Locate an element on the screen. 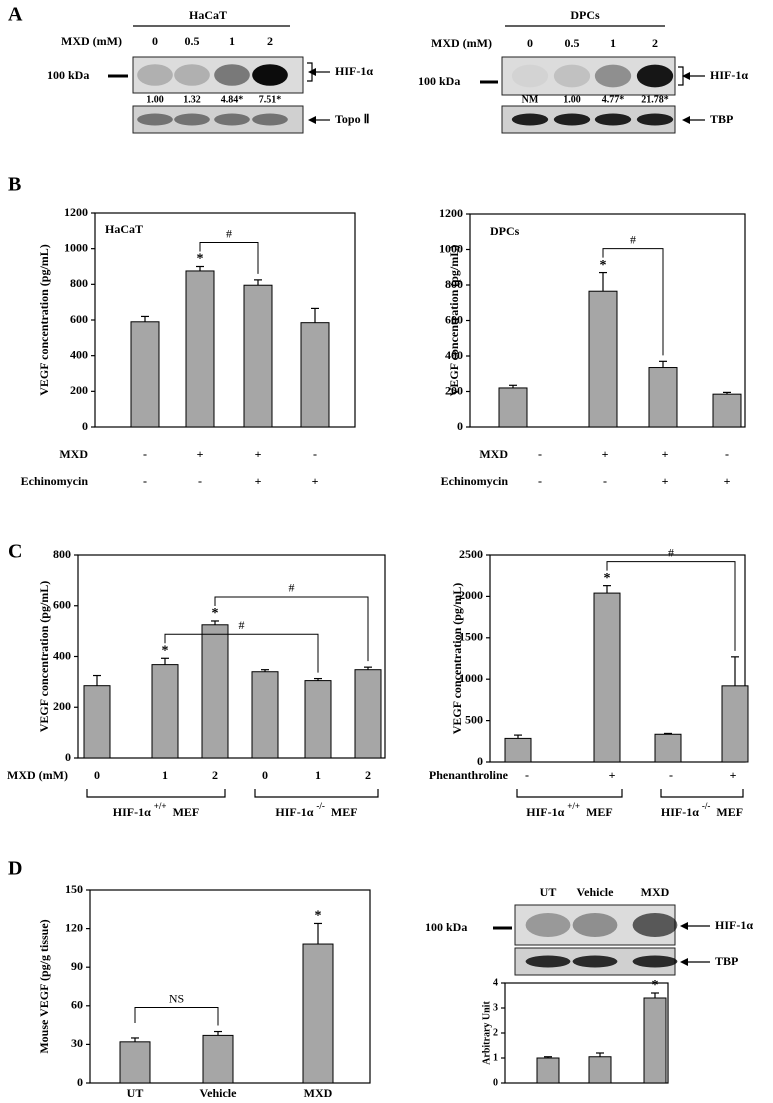 The width and height of the screenshot is (773, 1103). marker-label: 100 kDa is located at coordinates (446, 927).